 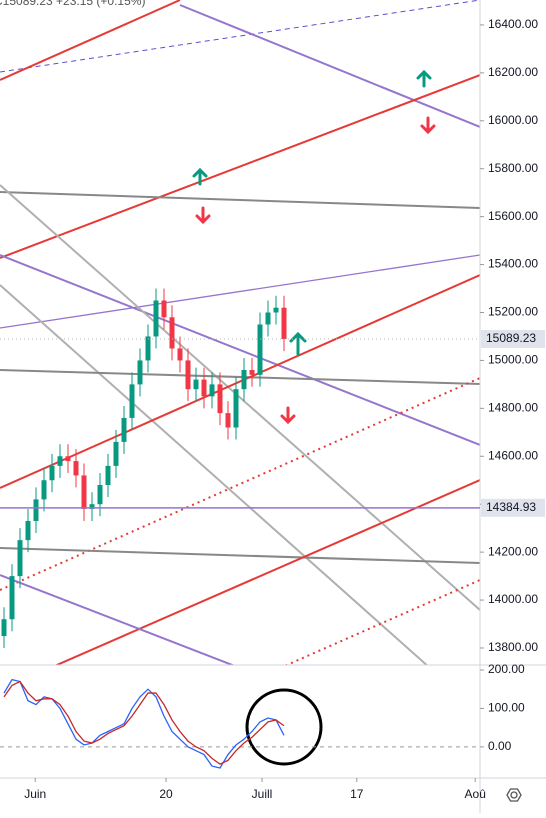 What do you see at coordinates (513, 24) in the screenshot?
I see `y-tick-label: 16400.00` at bounding box center [513, 24].